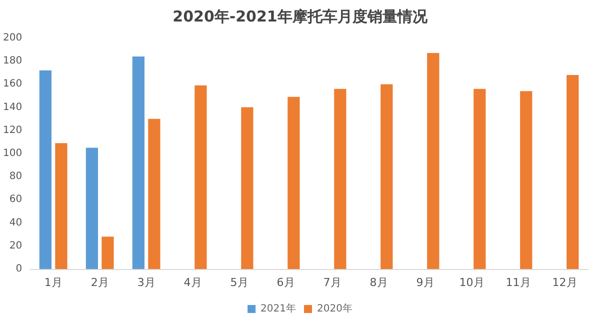  I want to click on y-tick-label: 180, so click(12, 61).